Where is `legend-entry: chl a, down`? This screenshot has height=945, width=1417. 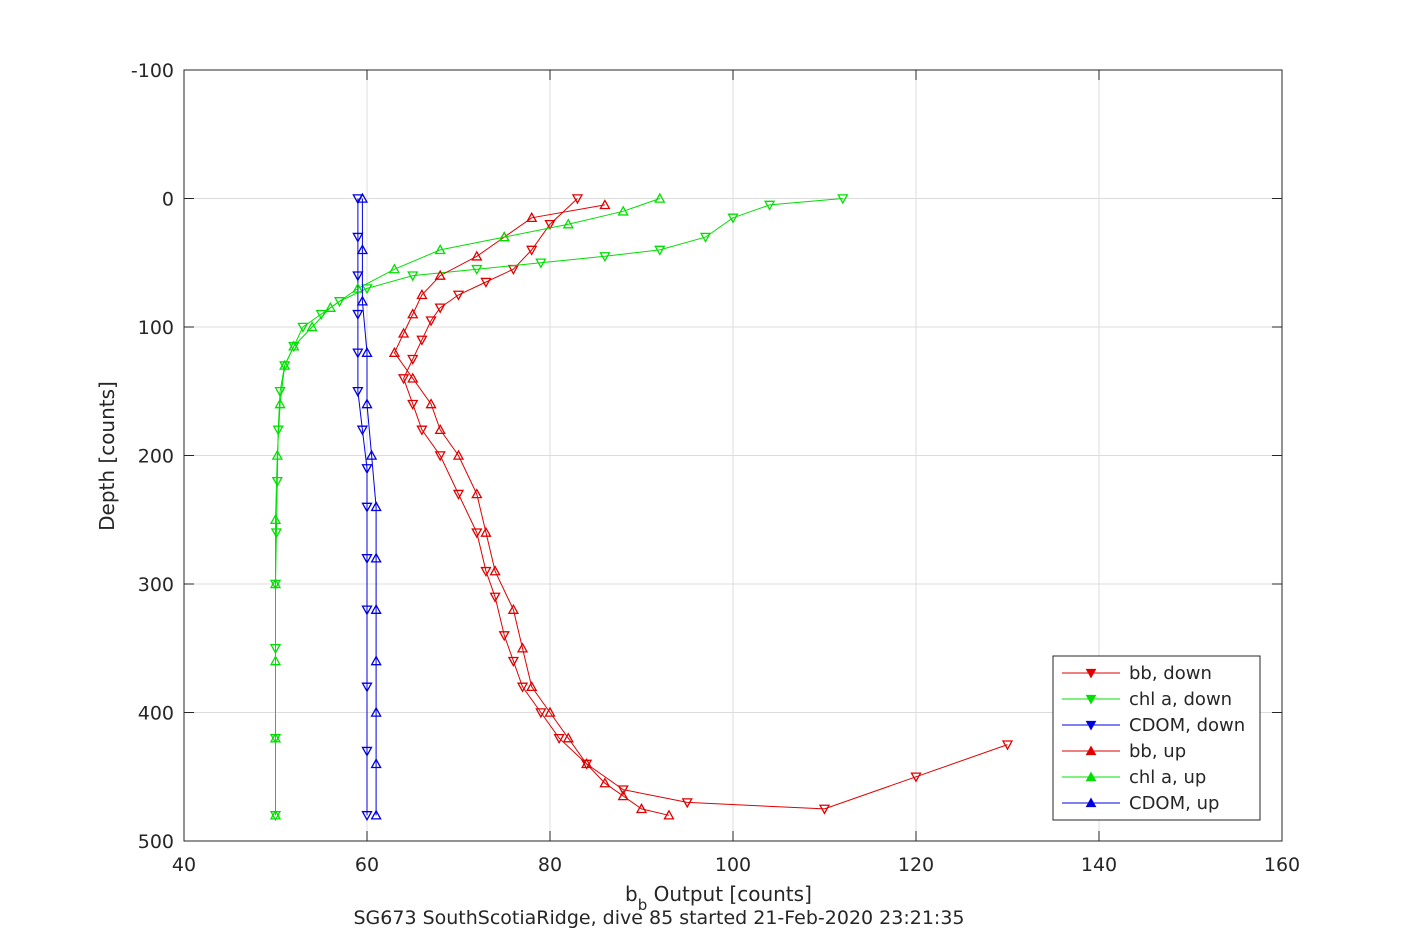
legend-entry: chl a, down is located at coordinates (1180, 699).